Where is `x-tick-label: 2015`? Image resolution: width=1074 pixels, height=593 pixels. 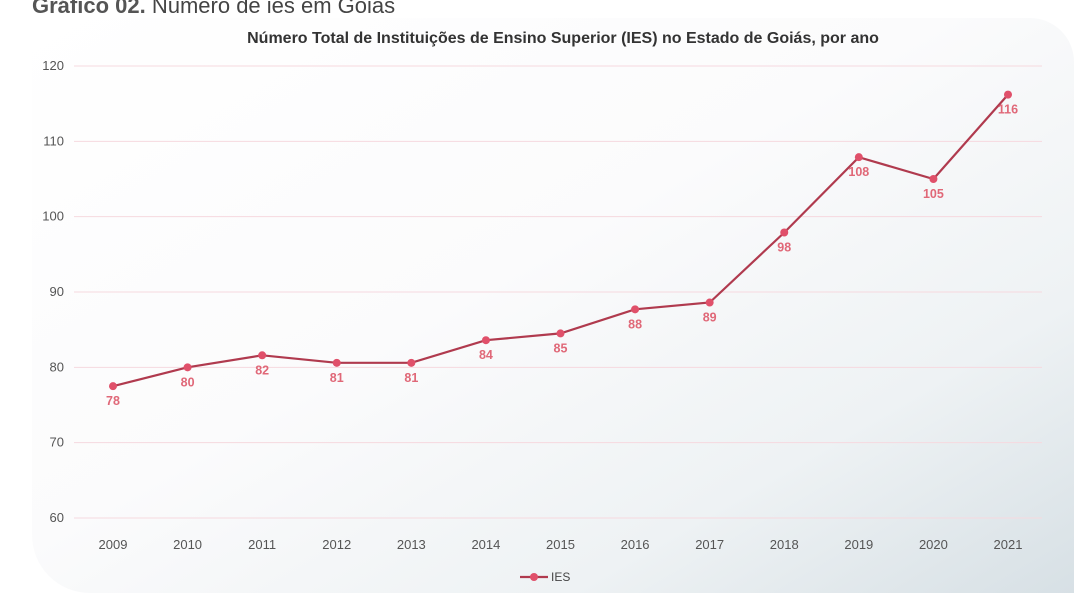 x-tick-label: 2015 is located at coordinates (560, 544).